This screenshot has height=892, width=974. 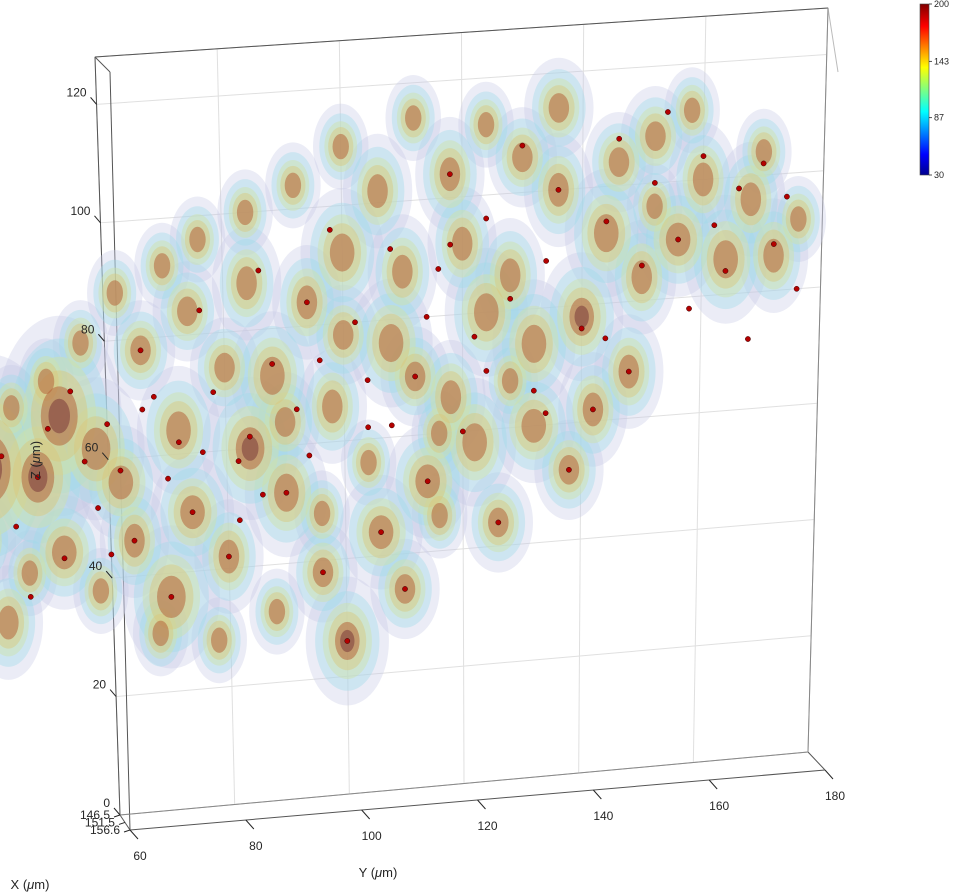 What do you see at coordinates (941, 61) in the screenshot?
I see `colorbar-tick-label: 143` at bounding box center [941, 61].